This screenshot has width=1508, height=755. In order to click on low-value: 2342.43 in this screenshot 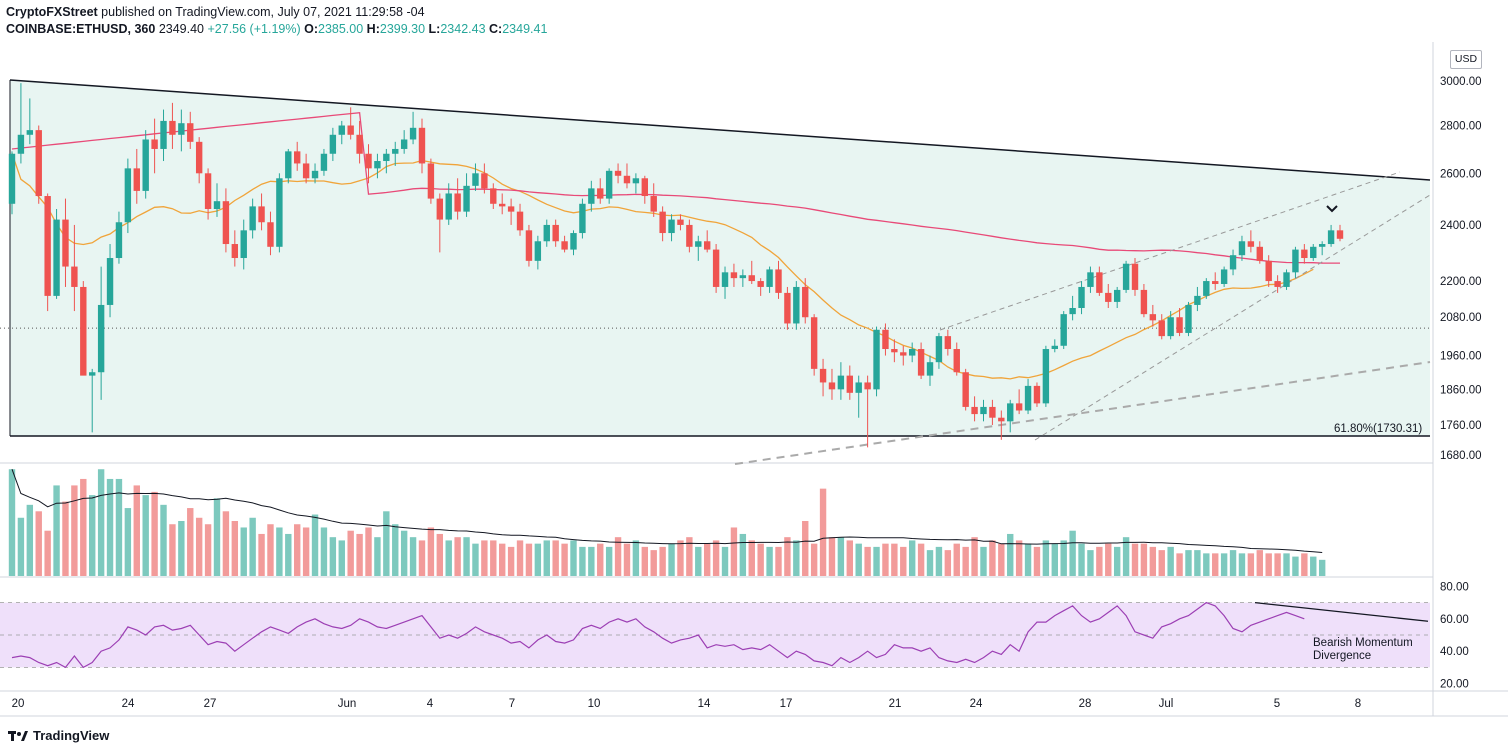, I will do `click(463, 29)`.